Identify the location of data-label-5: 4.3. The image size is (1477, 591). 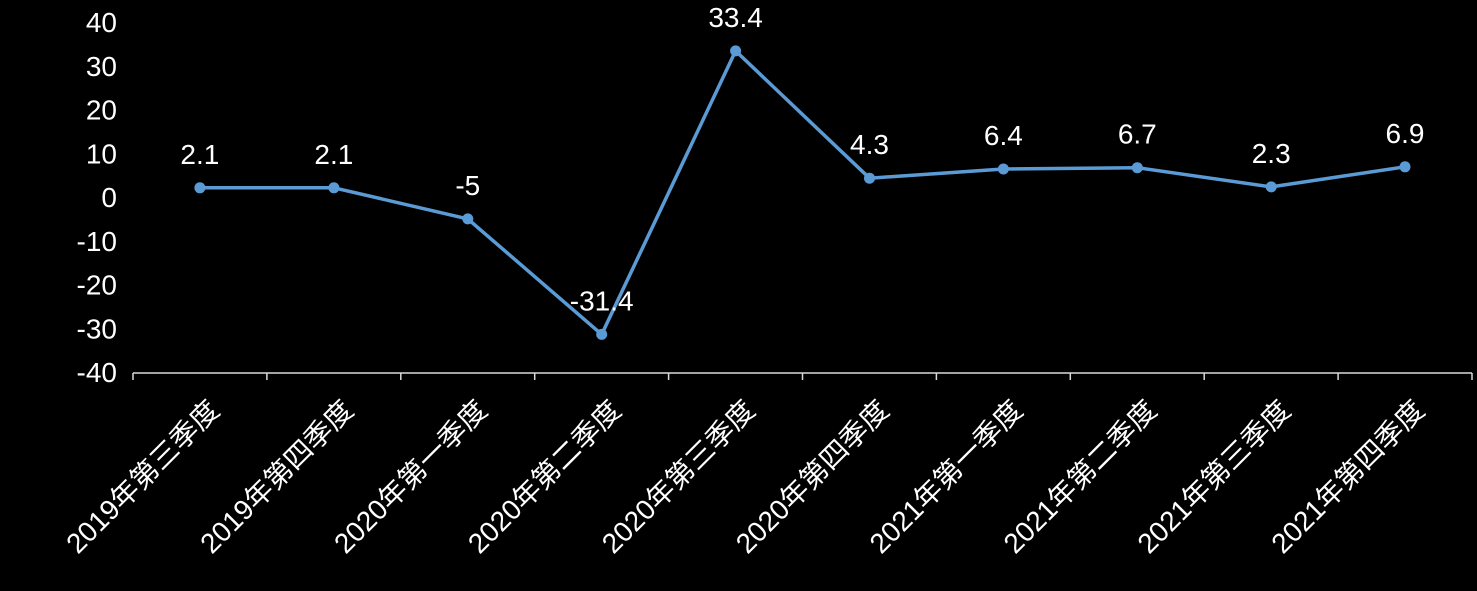
(869, 144).